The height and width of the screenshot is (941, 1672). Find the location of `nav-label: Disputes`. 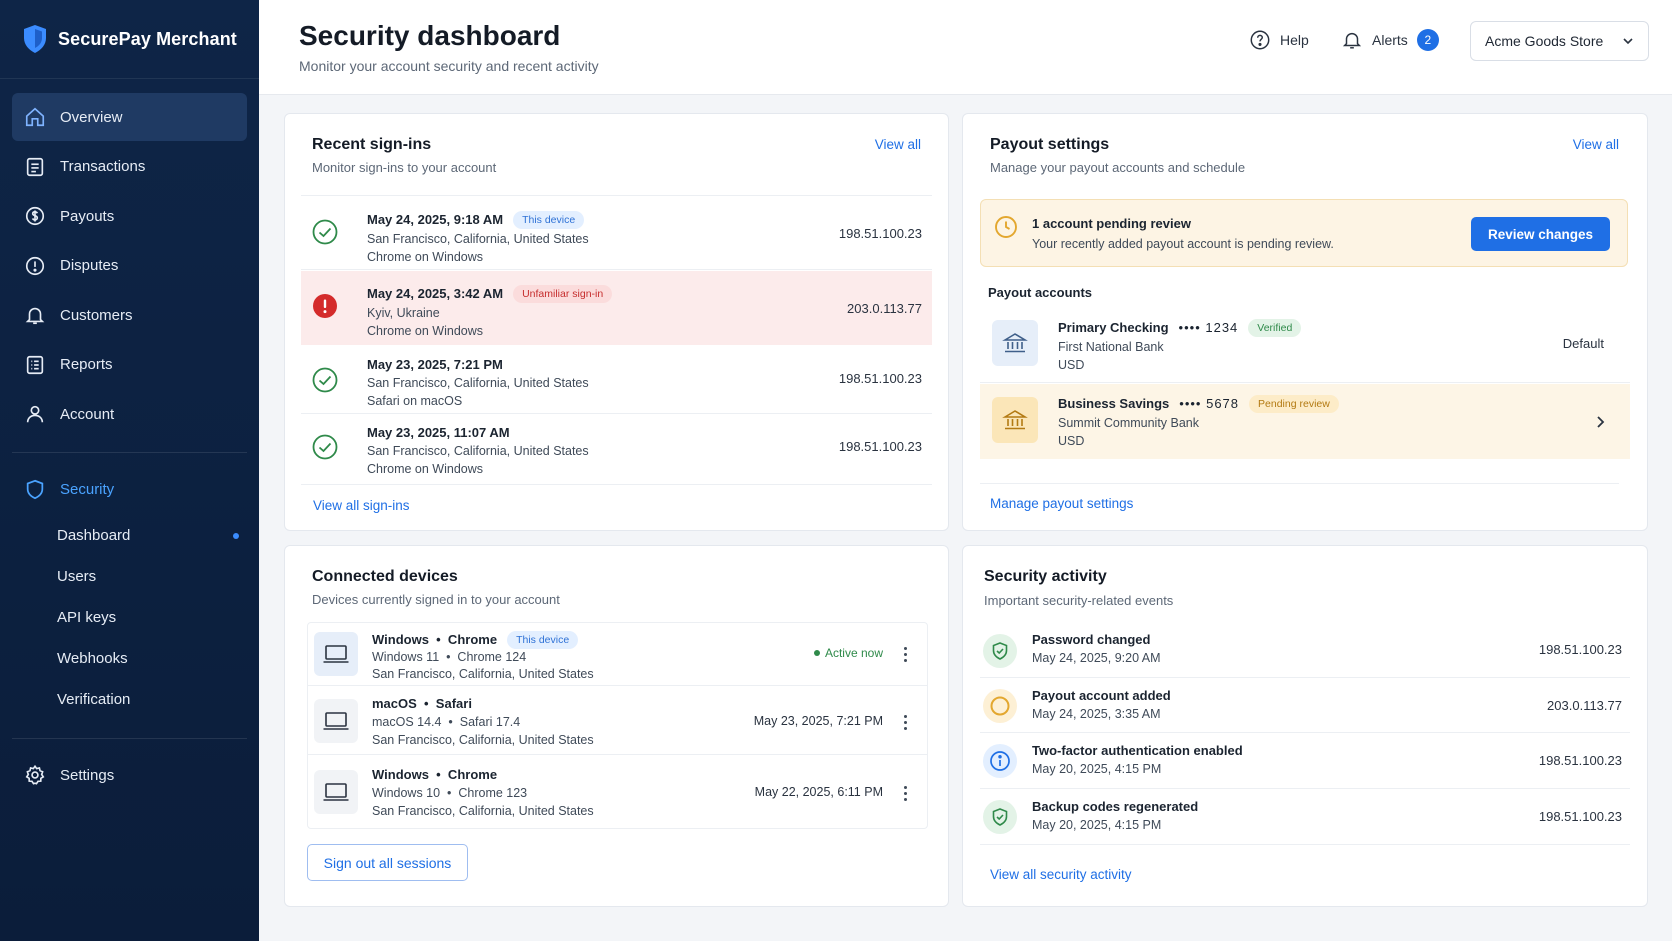

nav-label: Disputes is located at coordinates (89, 265).